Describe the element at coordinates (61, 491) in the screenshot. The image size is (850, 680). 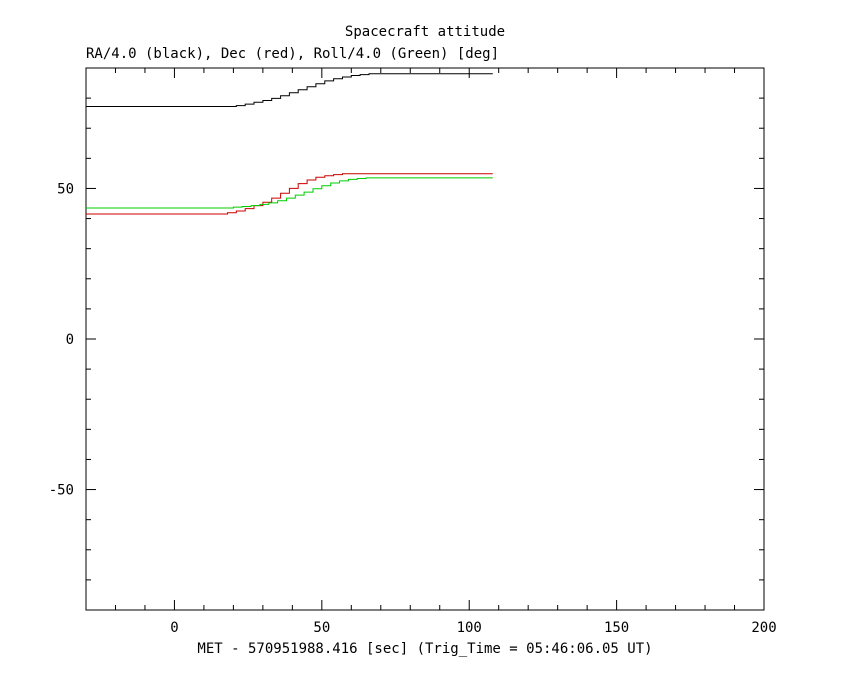
I see `y-tick-label: -50` at that location.